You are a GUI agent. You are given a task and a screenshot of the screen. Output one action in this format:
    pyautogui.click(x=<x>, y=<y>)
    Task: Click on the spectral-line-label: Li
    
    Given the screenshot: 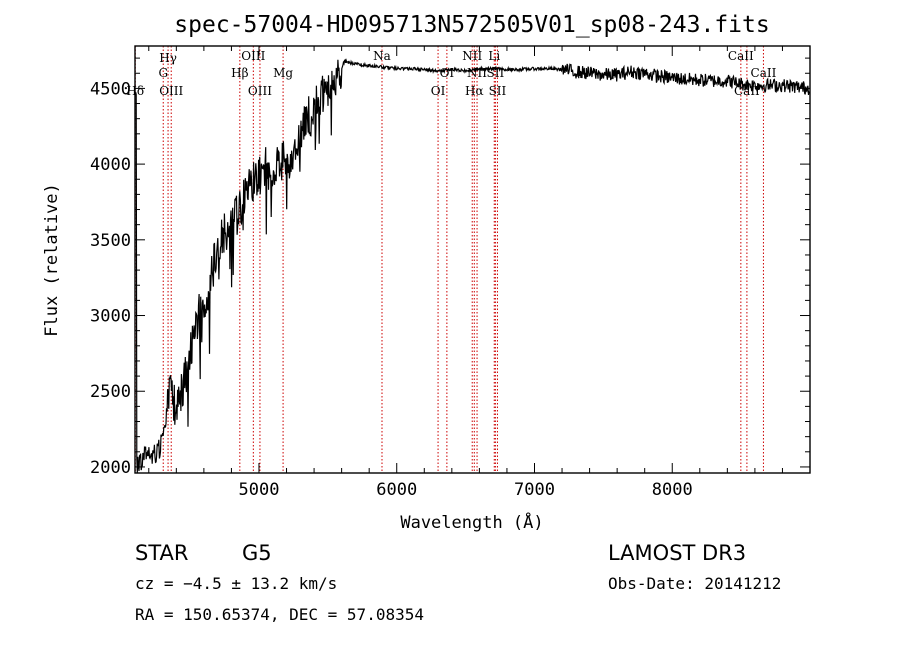 What is the action you would take?
    pyautogui.click(x=494, y=56)
    